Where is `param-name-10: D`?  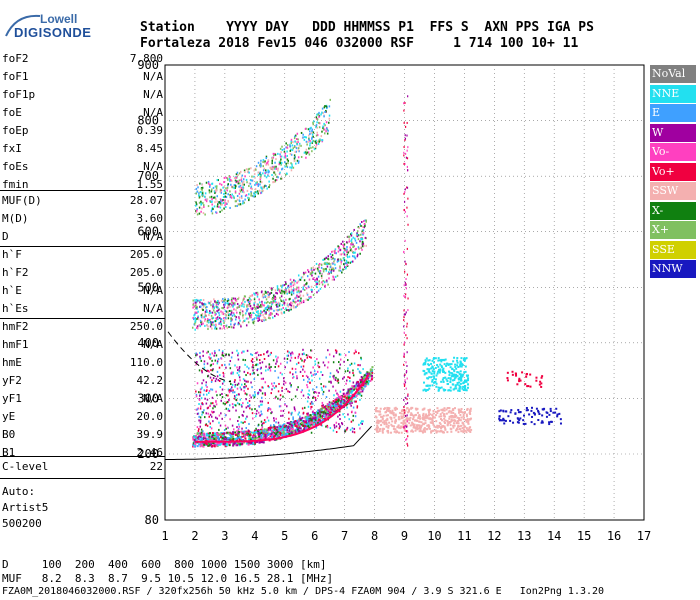
param-name-10: D is located at coordinates (5, 236).